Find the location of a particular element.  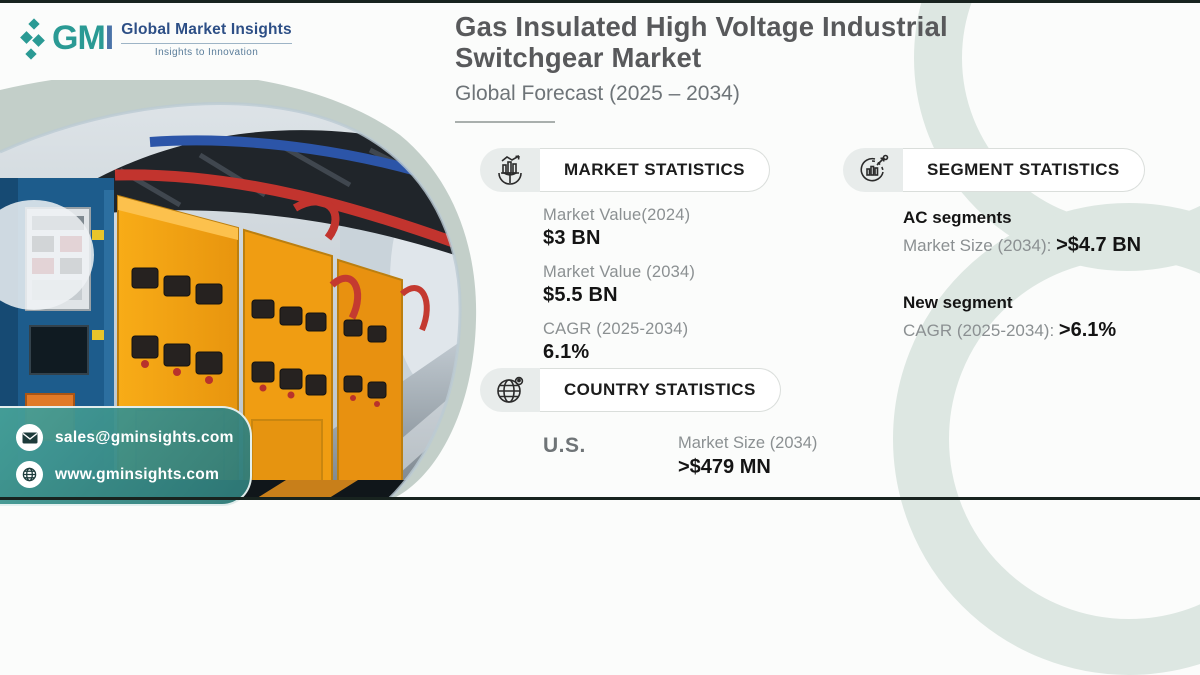

segment-new: New segment CAGR (2025-2034): >6.1% is located at coordinates (1010, 317).